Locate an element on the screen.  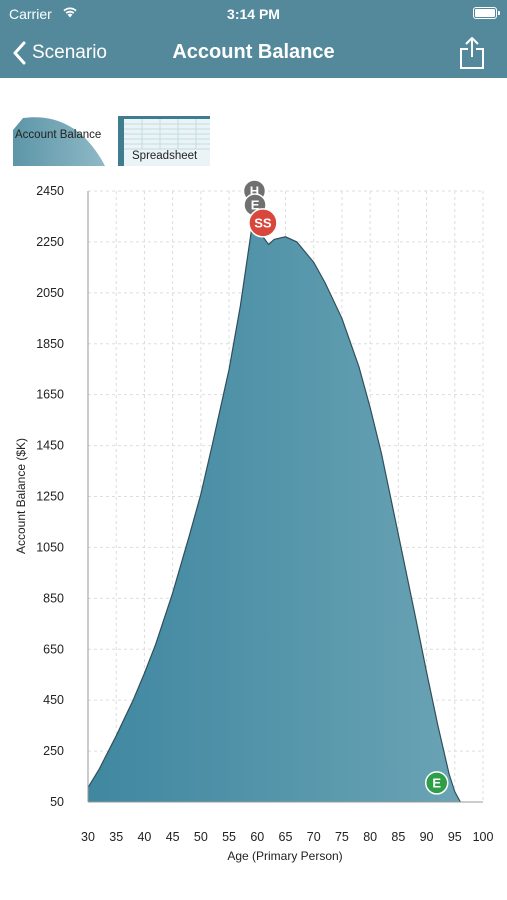
y-tick-label: 850 is located at coordinates (53, 598).